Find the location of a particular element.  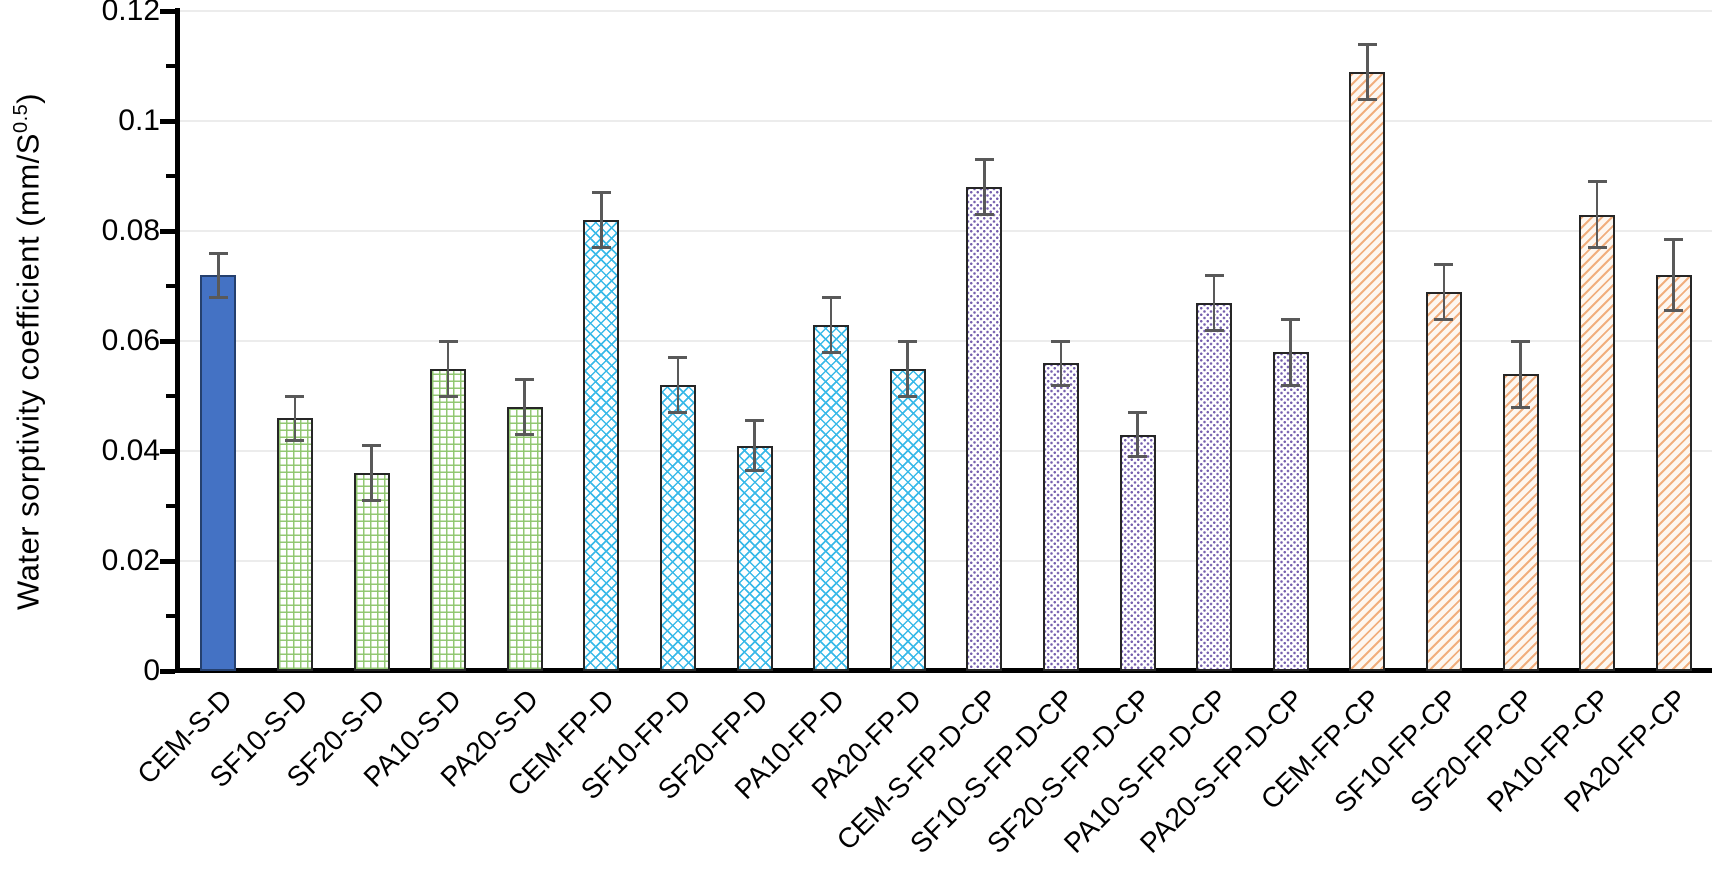

bar-pa10-fp-d is located at coordinates (831, 497).